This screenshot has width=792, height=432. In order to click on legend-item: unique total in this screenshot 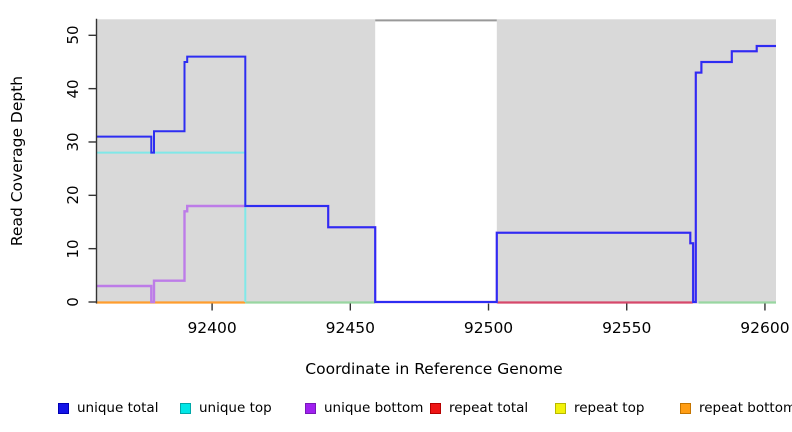, I will do `click(108, 407)`.